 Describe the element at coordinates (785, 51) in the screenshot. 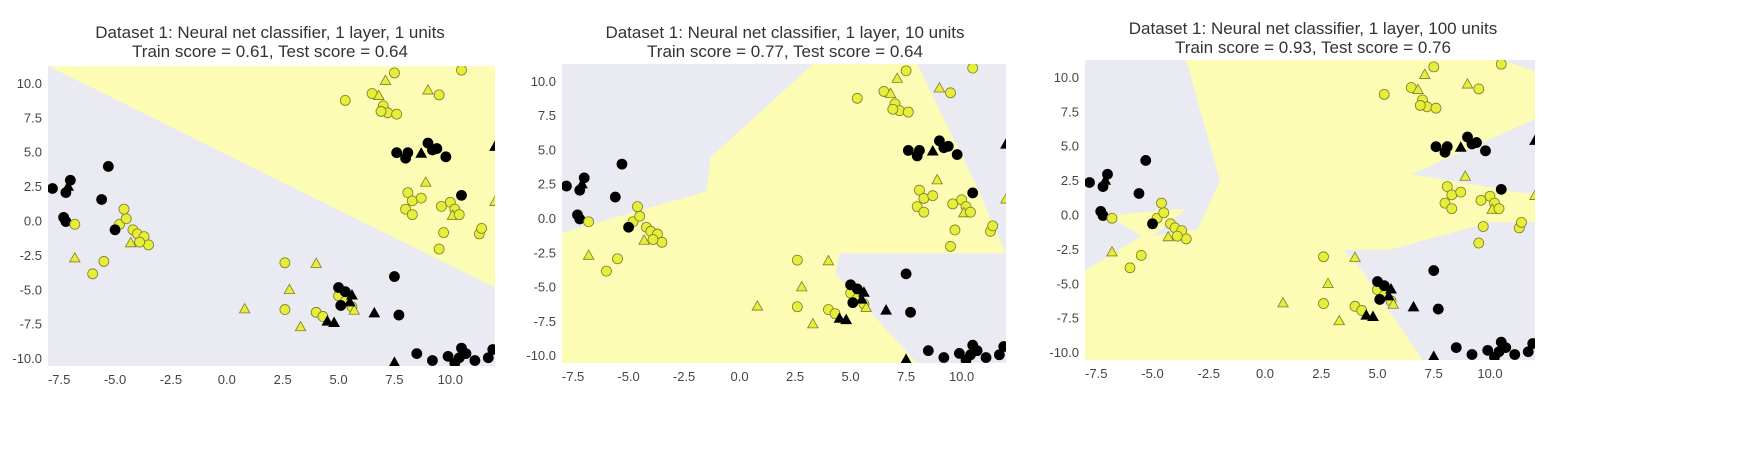

I see `chart-subtitle: Train score = 0.77, Test score = 0.64` at that location.